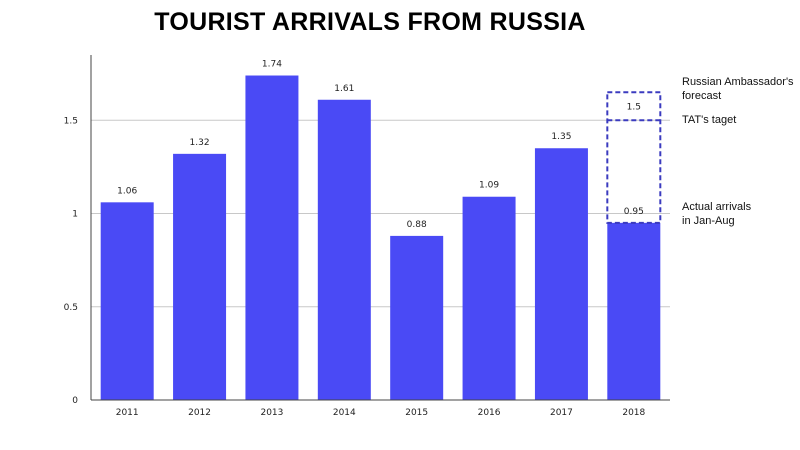  What do you see at coordinates (561, 137) in the screenshot?
I see `value-label-2017: 1.35` at bounding box center [561, 137].